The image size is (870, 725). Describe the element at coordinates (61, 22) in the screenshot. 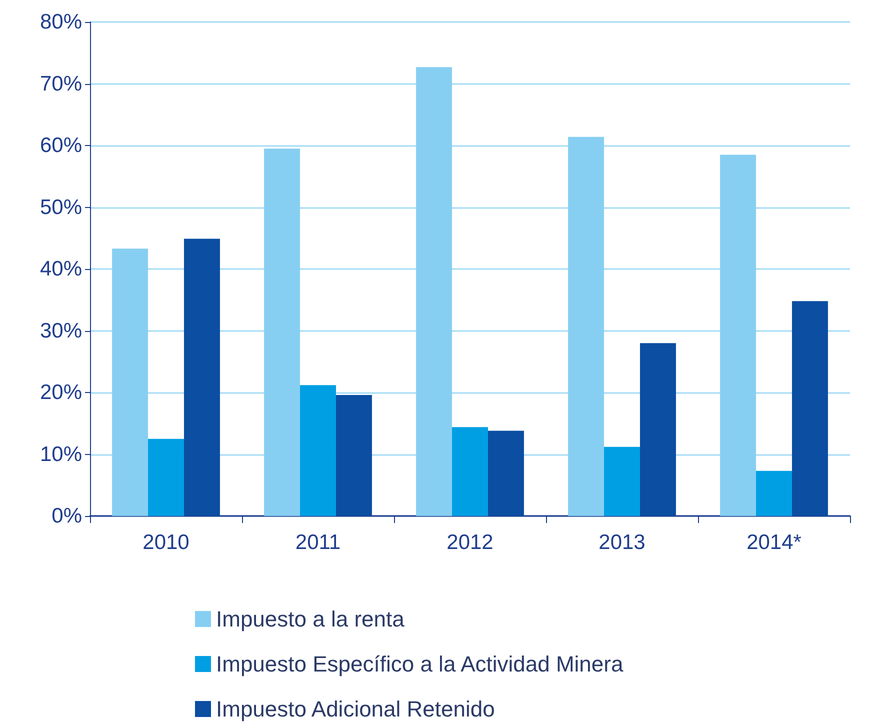

I see `y-tick-label: 80%` at that location.